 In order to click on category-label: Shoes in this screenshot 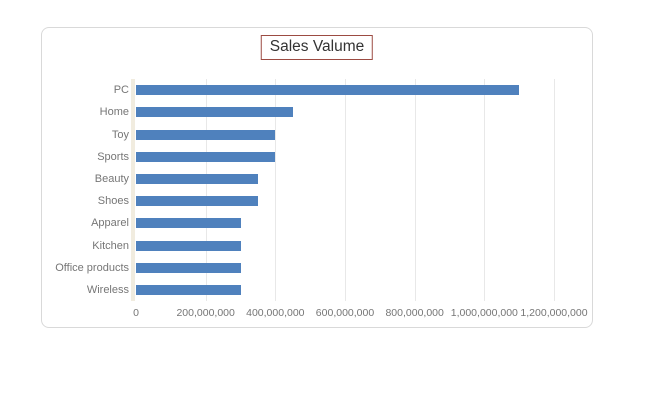, I will do `click(113, 201)`.